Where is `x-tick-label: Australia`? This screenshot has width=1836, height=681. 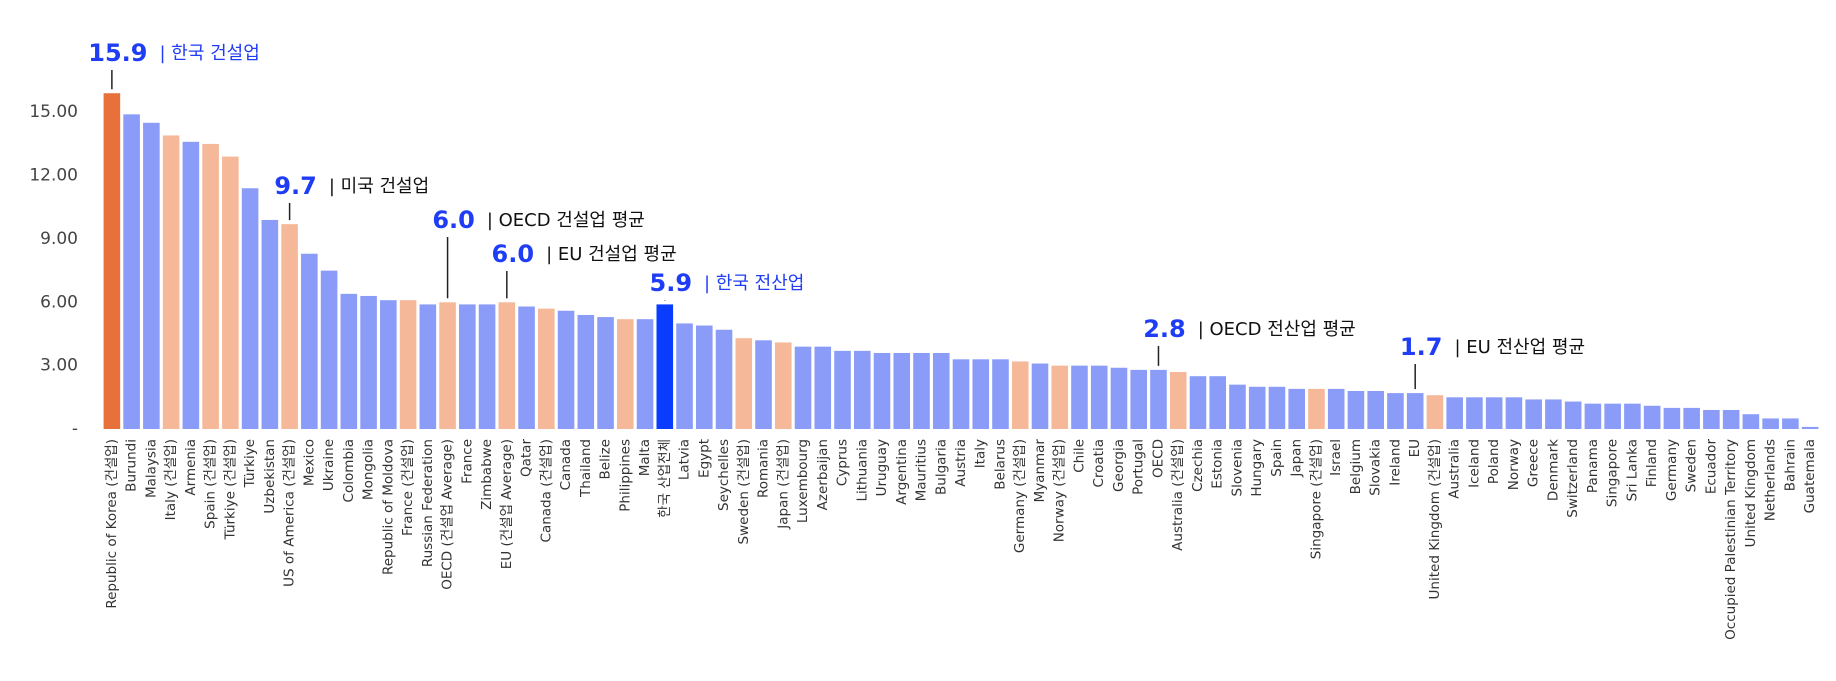 x-tick-label: Australia is located at coordinates (1455, 469).